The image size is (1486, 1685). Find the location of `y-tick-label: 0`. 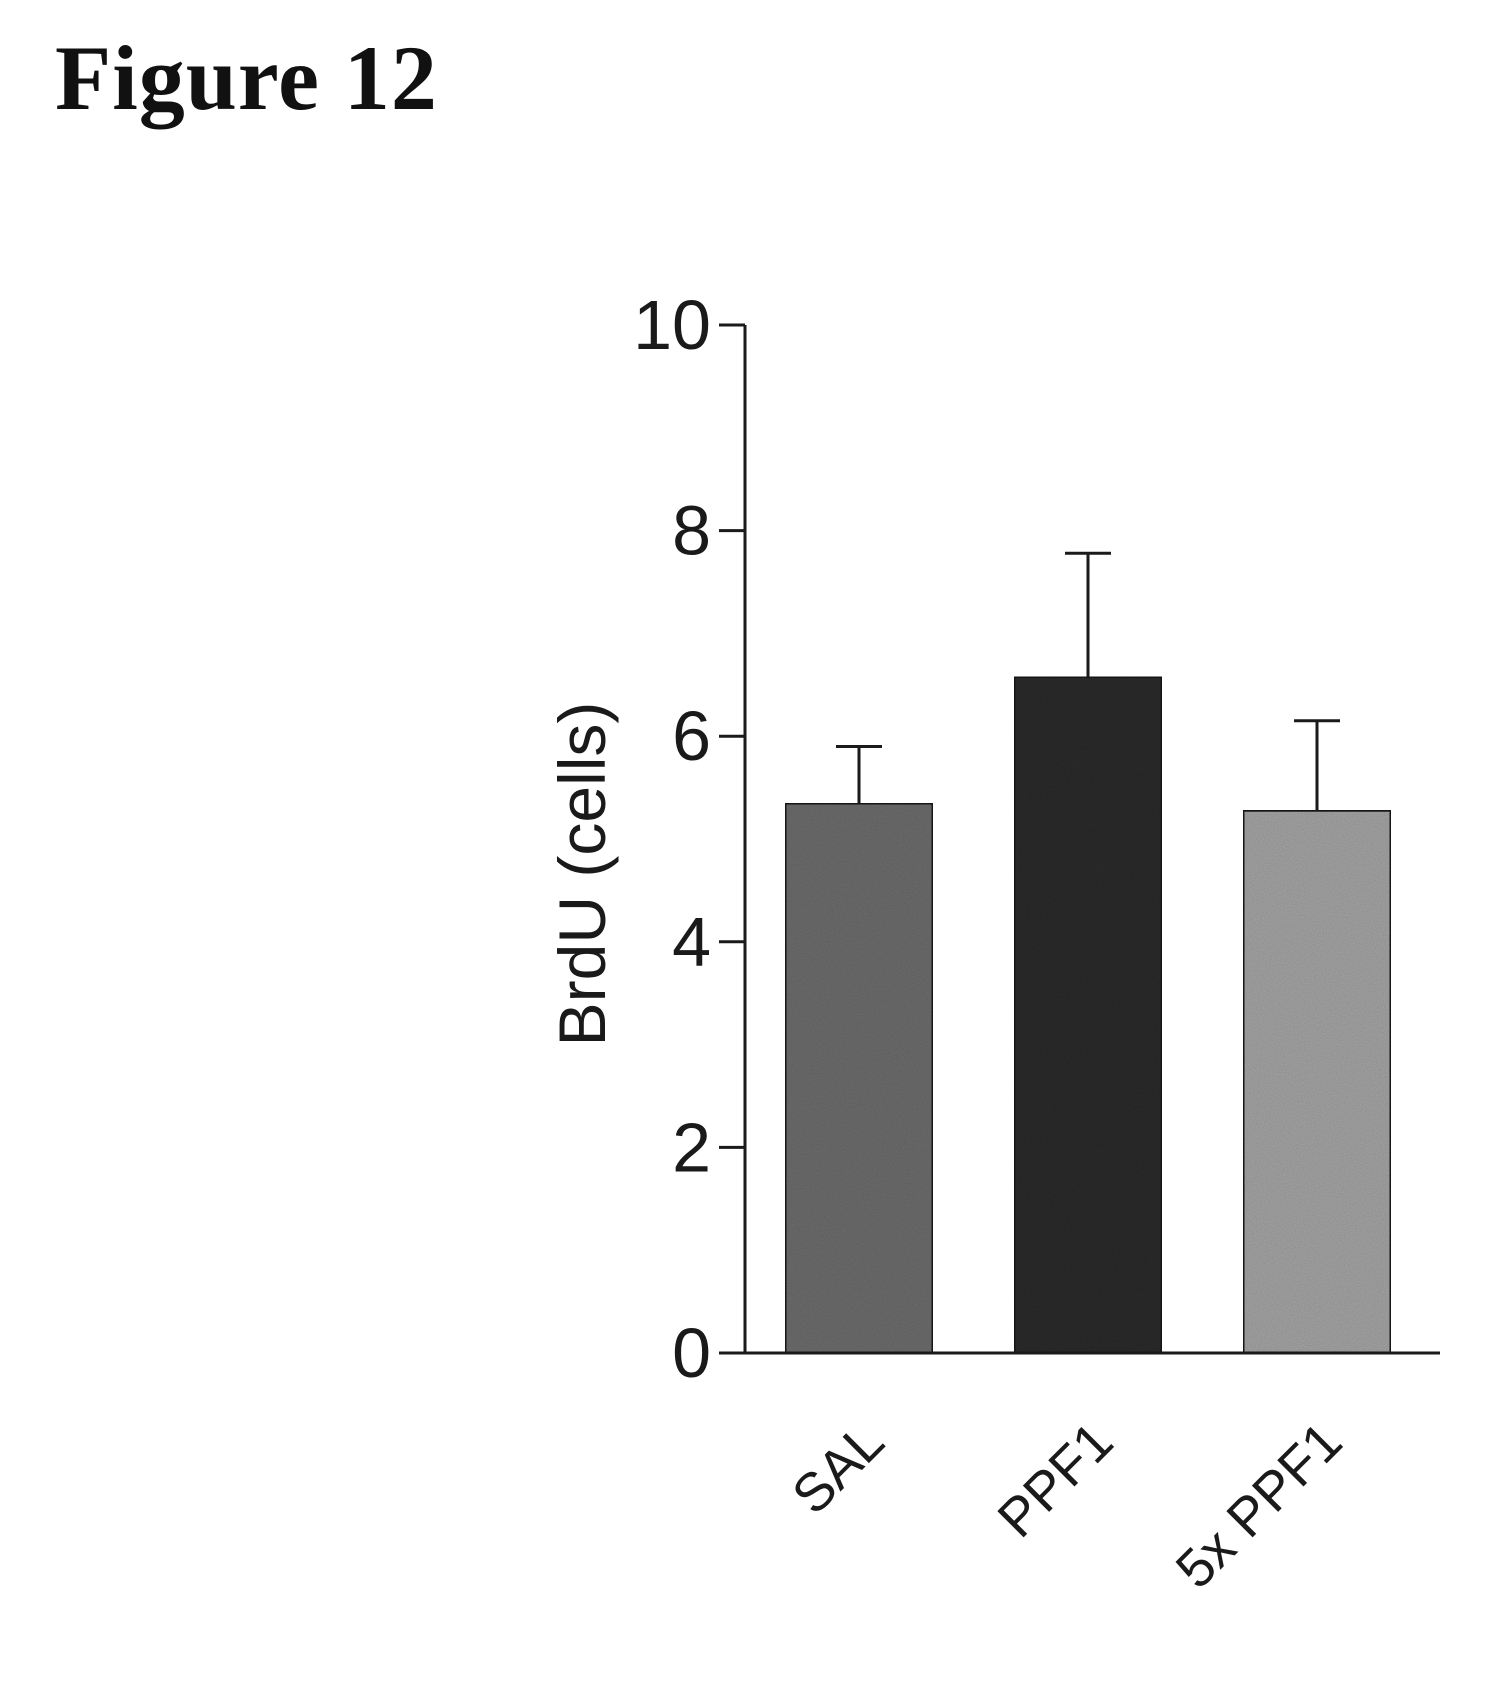

y-tick-label: 0 is located at coordinates (691, 1353).